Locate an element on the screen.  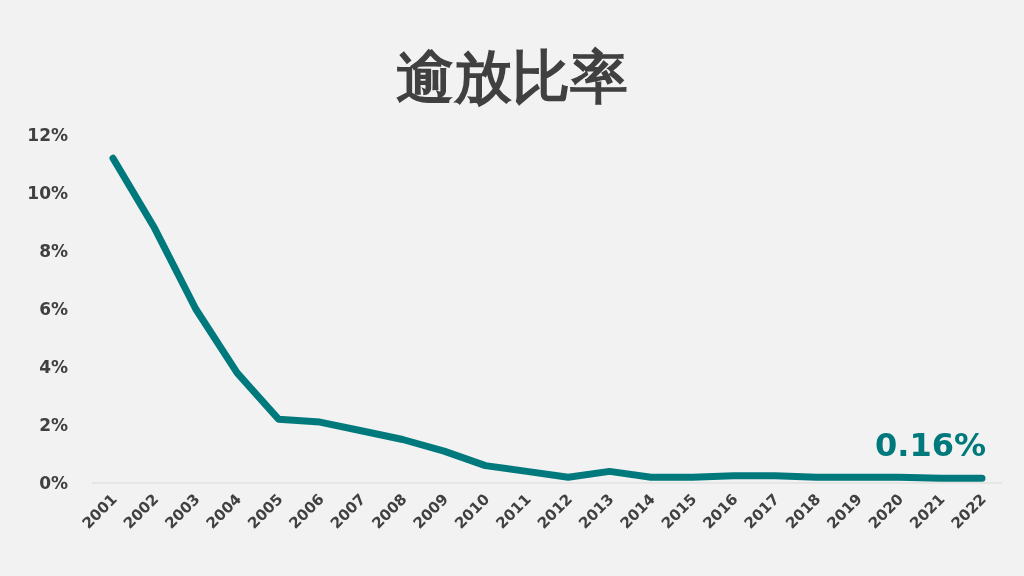
y-tick-label: 8% is located at coordinates (53, 251).